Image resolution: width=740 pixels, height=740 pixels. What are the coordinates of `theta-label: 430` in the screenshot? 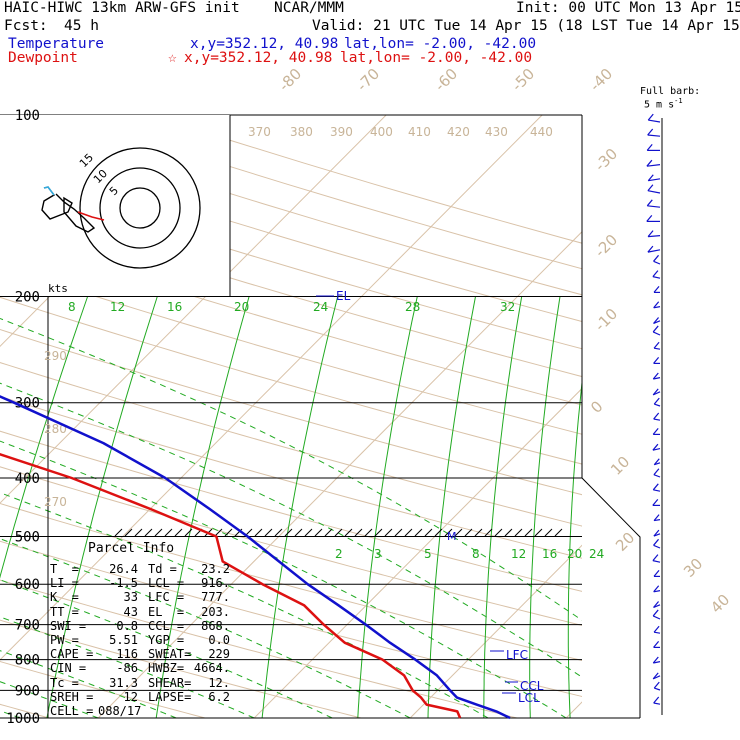 It's located at (496, 132).